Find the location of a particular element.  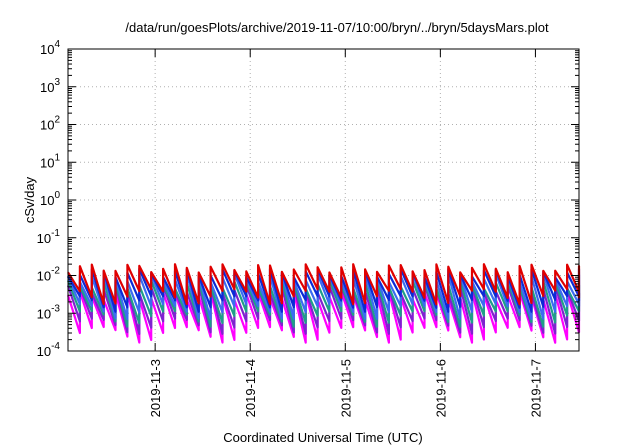

x-tick-label: 2019-11-7 is located at coordinates (535, 388).